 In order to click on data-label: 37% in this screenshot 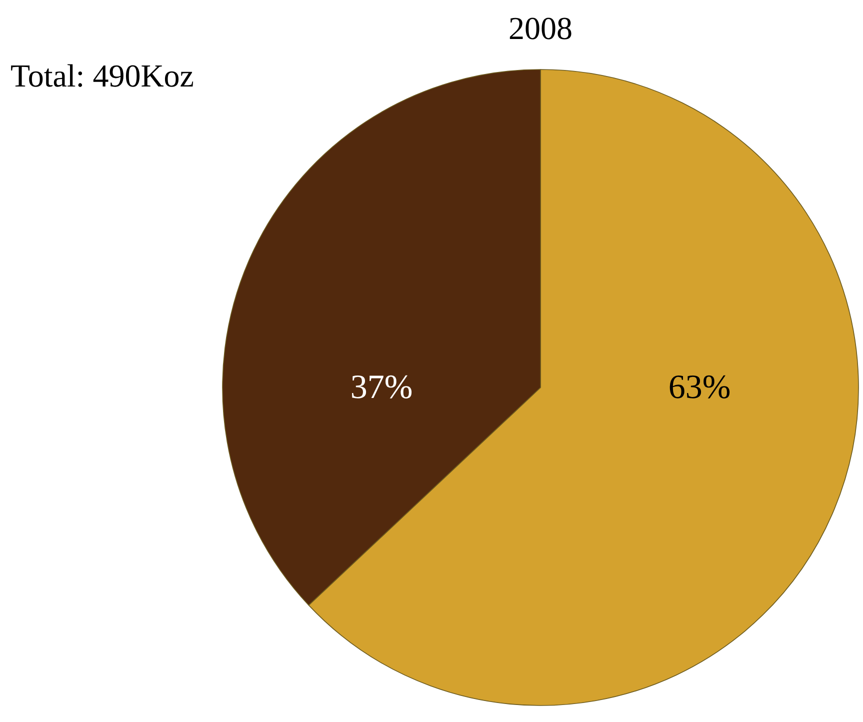, I will do `click(381, 387)`.